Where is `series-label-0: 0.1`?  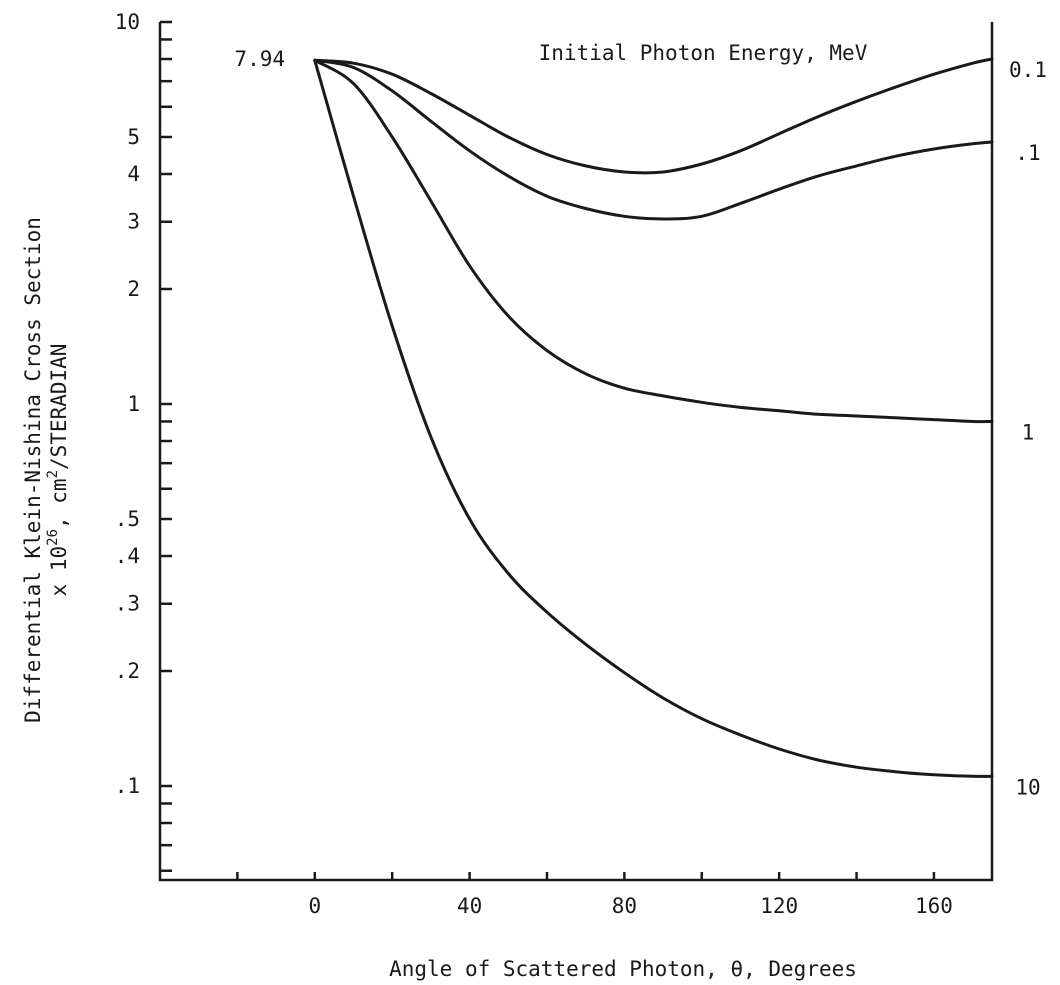
series-label-0: 0.1 is located at coordinates (1028, 70).